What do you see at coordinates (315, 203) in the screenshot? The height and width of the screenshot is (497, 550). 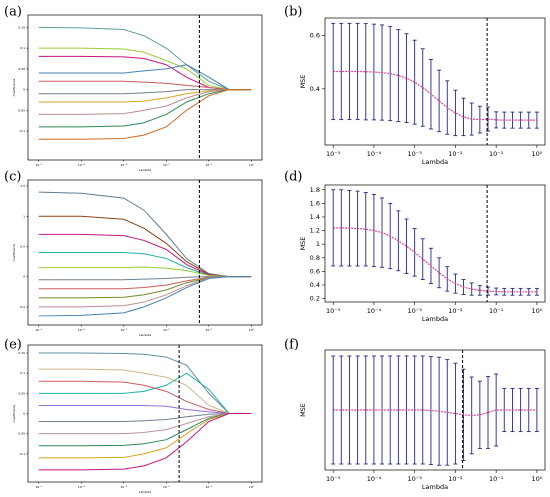 I see `y-tick-label: 1.6` at bounding box center [315, 203].